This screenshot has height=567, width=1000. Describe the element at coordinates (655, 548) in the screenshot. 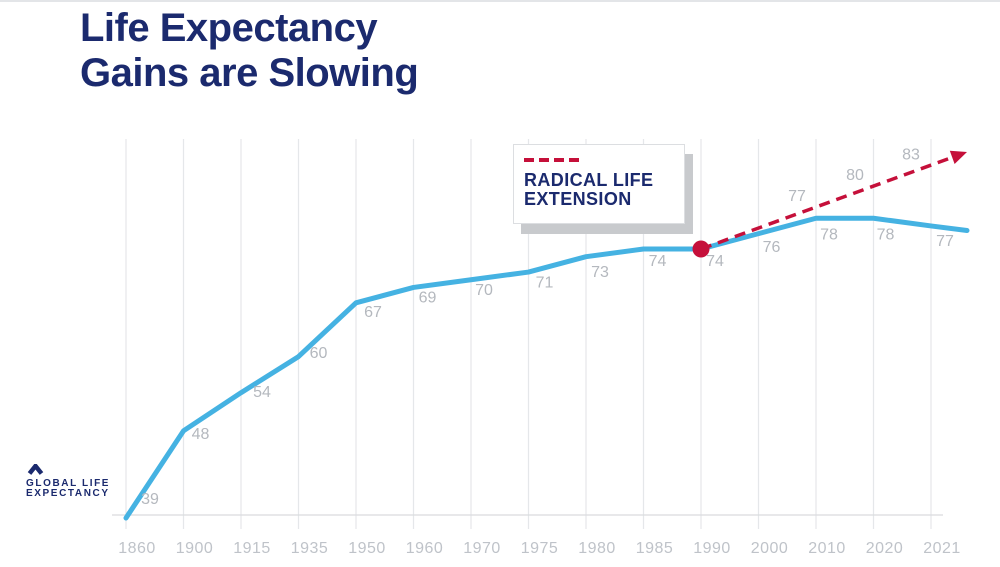

I see `x-axis-label: 1985` at that location.